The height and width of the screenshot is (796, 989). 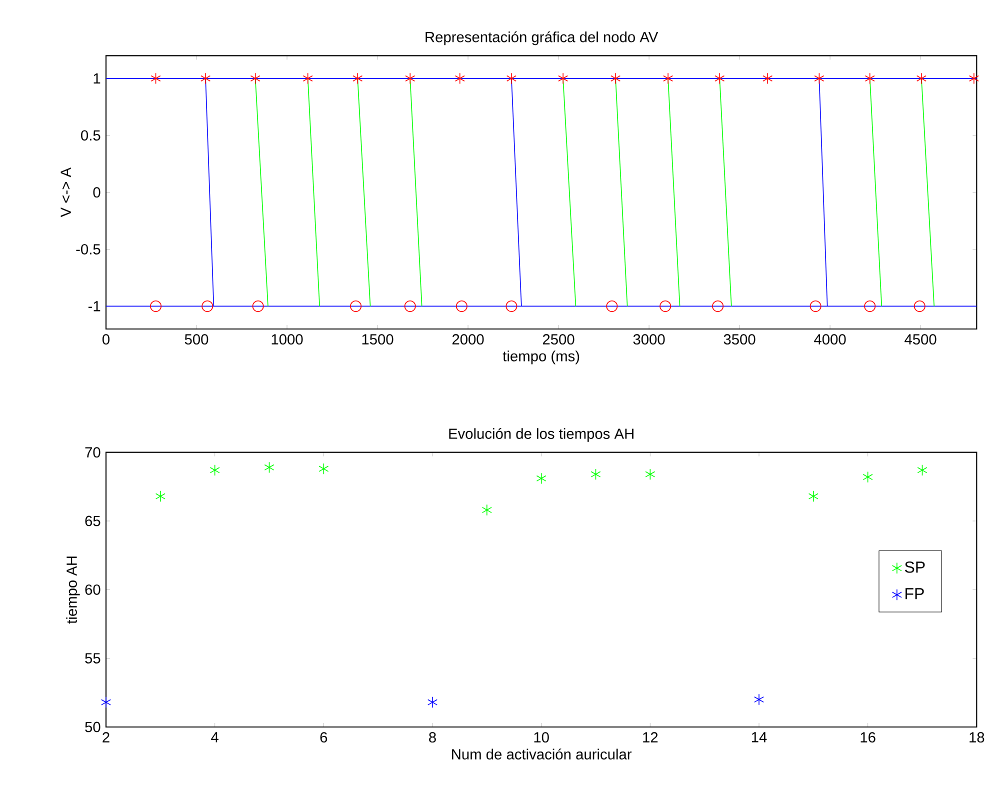 I want to click on y-tick-label: 0.5, so click(x=90, y=135).